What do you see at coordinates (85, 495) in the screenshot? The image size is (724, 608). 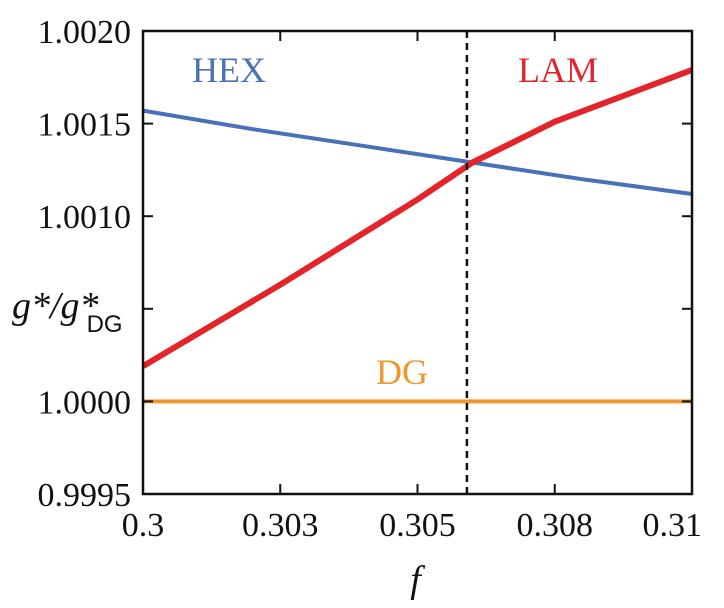 I see `y-tick-label: 0.9995` at bounding box center [85, 495].